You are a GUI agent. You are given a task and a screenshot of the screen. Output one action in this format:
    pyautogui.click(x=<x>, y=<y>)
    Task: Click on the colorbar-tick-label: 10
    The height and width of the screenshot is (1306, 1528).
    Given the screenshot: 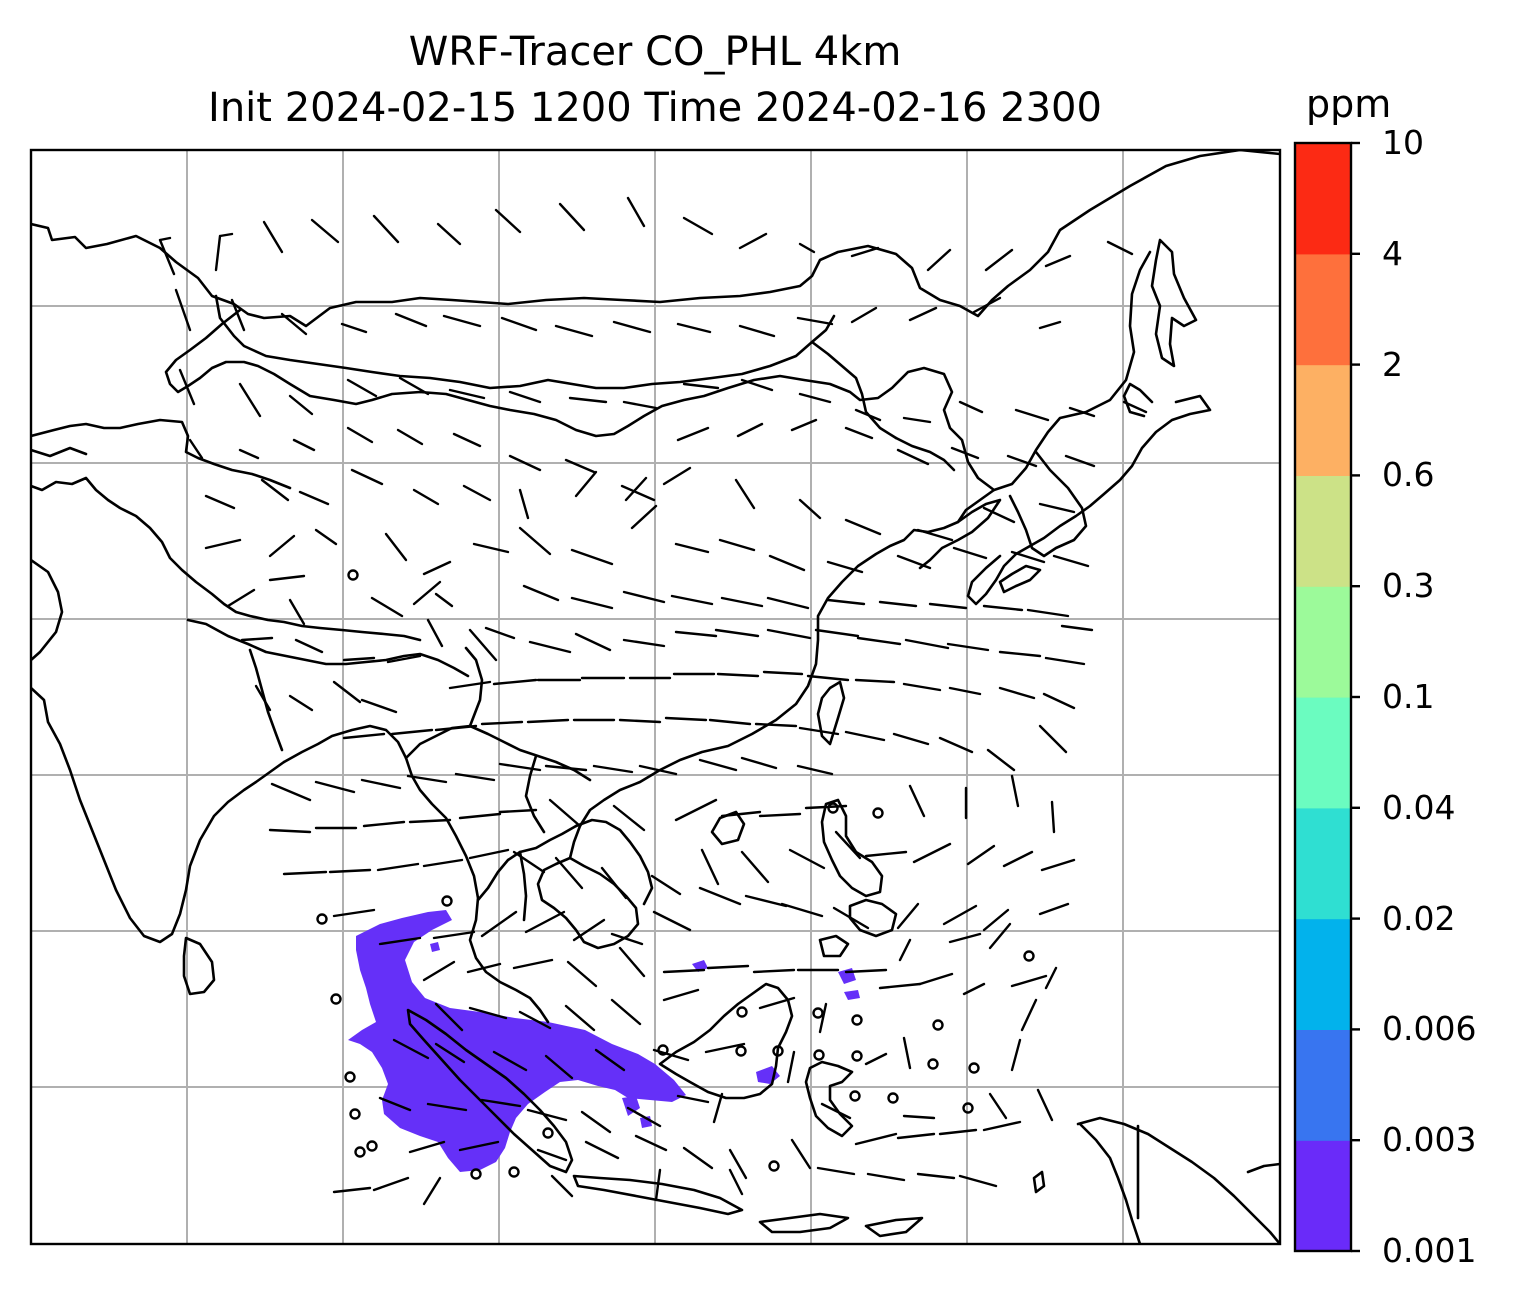 What is the action you would take?
    pyautogui.click(x=1403, y=142)
    